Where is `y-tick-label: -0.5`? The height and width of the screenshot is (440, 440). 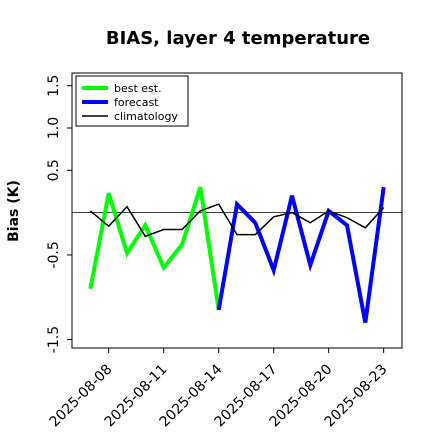
y-tick-label: -0.5 is located at coordinates (54, 254).